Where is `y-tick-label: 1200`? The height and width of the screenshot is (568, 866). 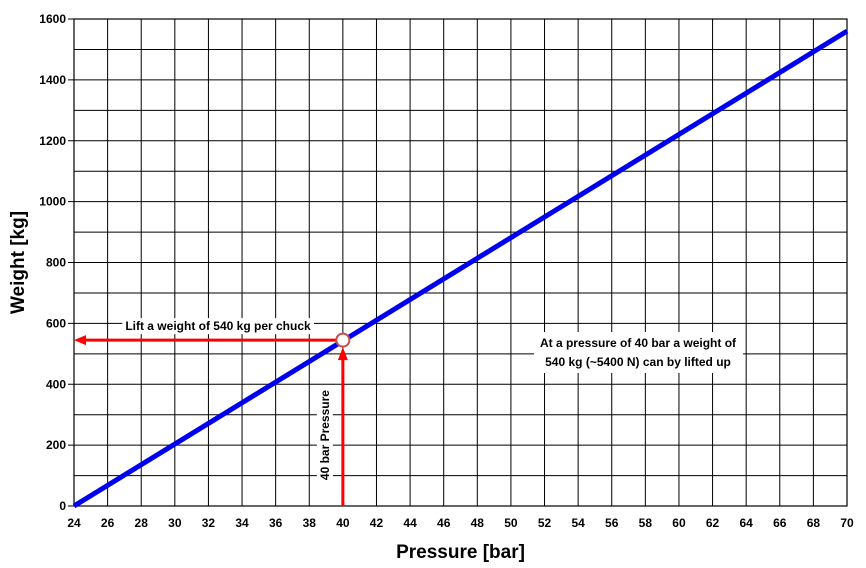 y-tick-label: 1200 is located at coordinates (52, 141).